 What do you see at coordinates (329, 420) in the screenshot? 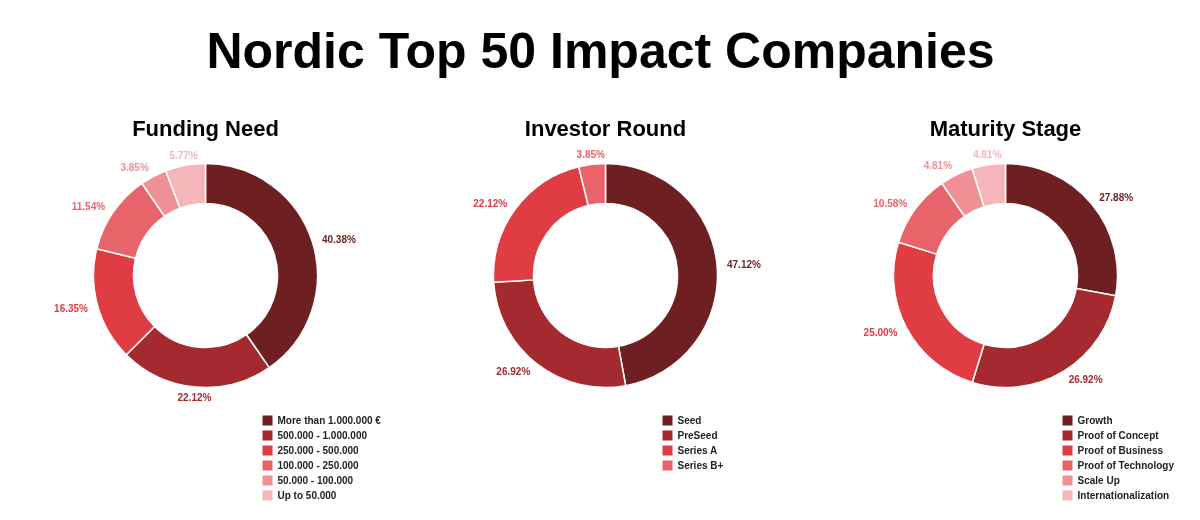
I see `legend-label: More than 1.000.000 €` at bounding box center [329, 420].